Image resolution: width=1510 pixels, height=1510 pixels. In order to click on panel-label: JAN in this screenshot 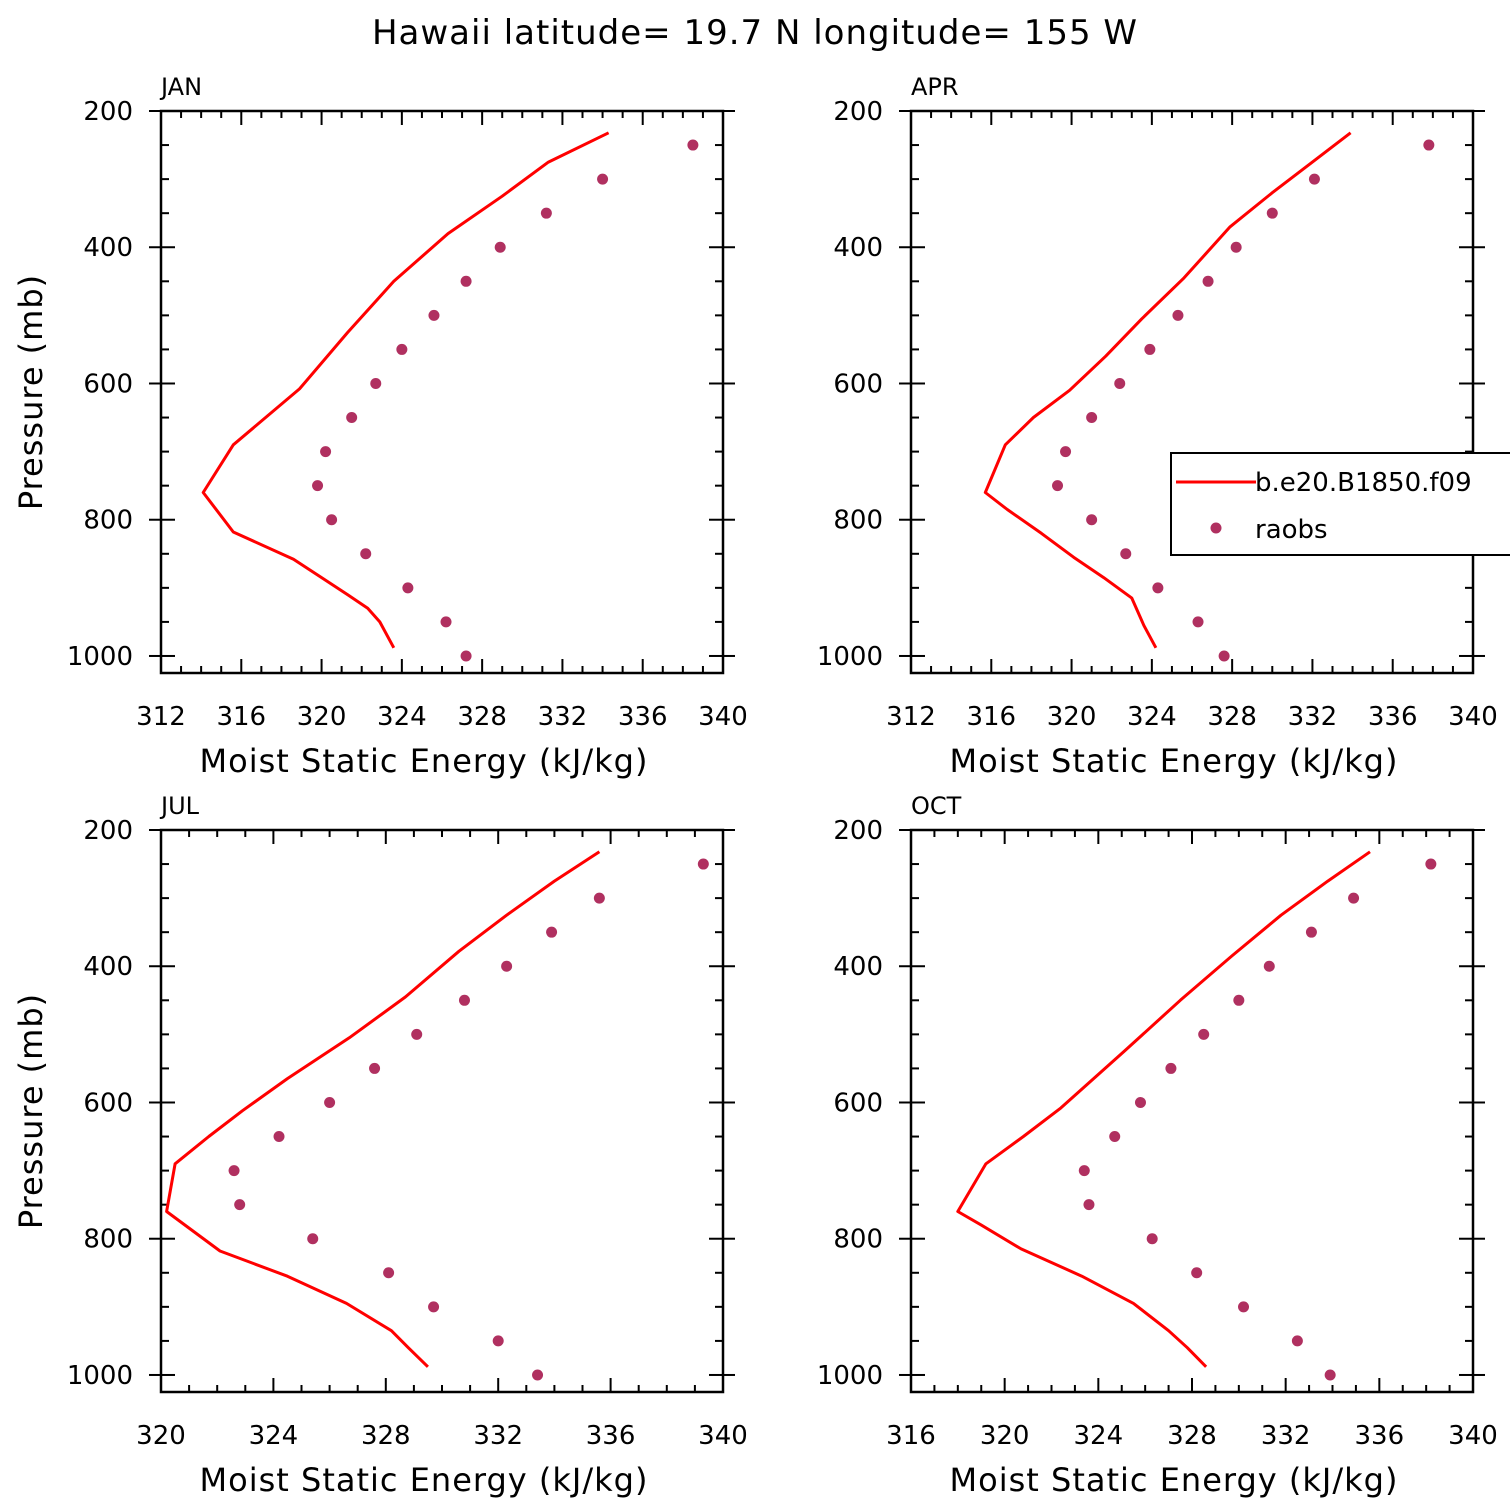, I will do `click(180, 87)`.